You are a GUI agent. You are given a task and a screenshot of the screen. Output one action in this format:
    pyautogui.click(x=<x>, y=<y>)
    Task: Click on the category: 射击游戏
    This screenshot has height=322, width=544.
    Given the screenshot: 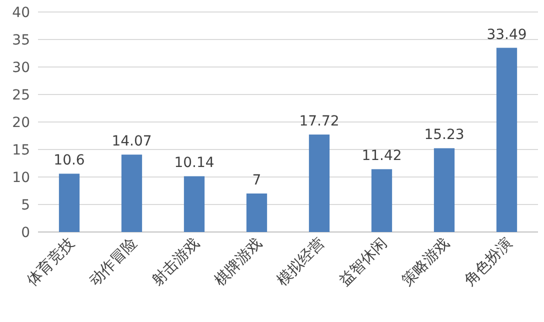 What is the action you would take?
    pyautogui.click(x=176, y=262)
    